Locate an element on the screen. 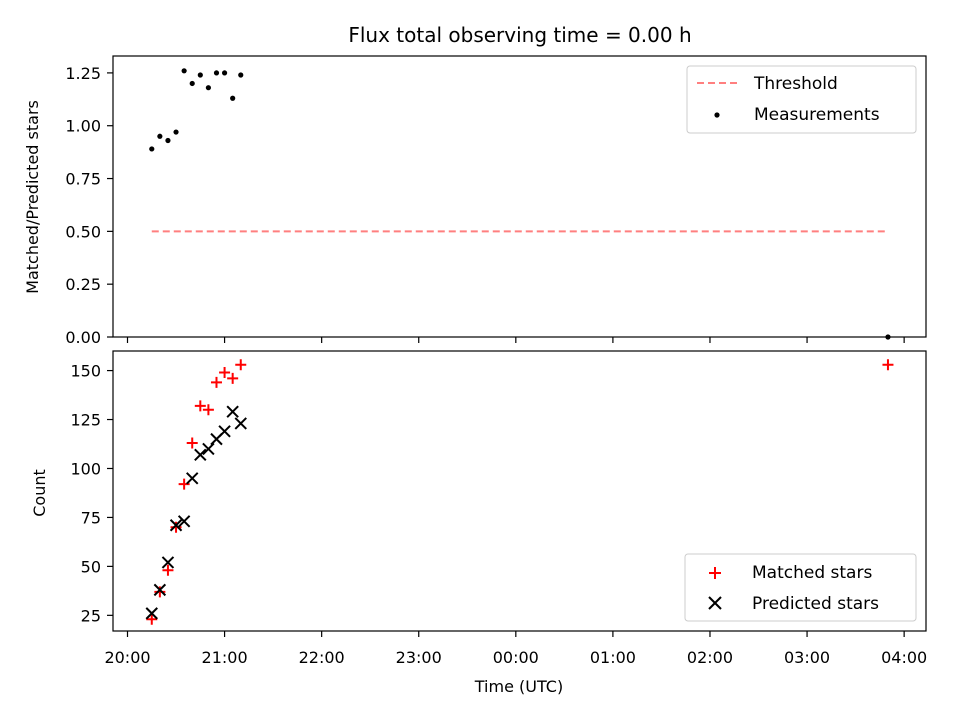 The image size is (960, 720). measurements-legend-marker is located at coordinates (717, 115).